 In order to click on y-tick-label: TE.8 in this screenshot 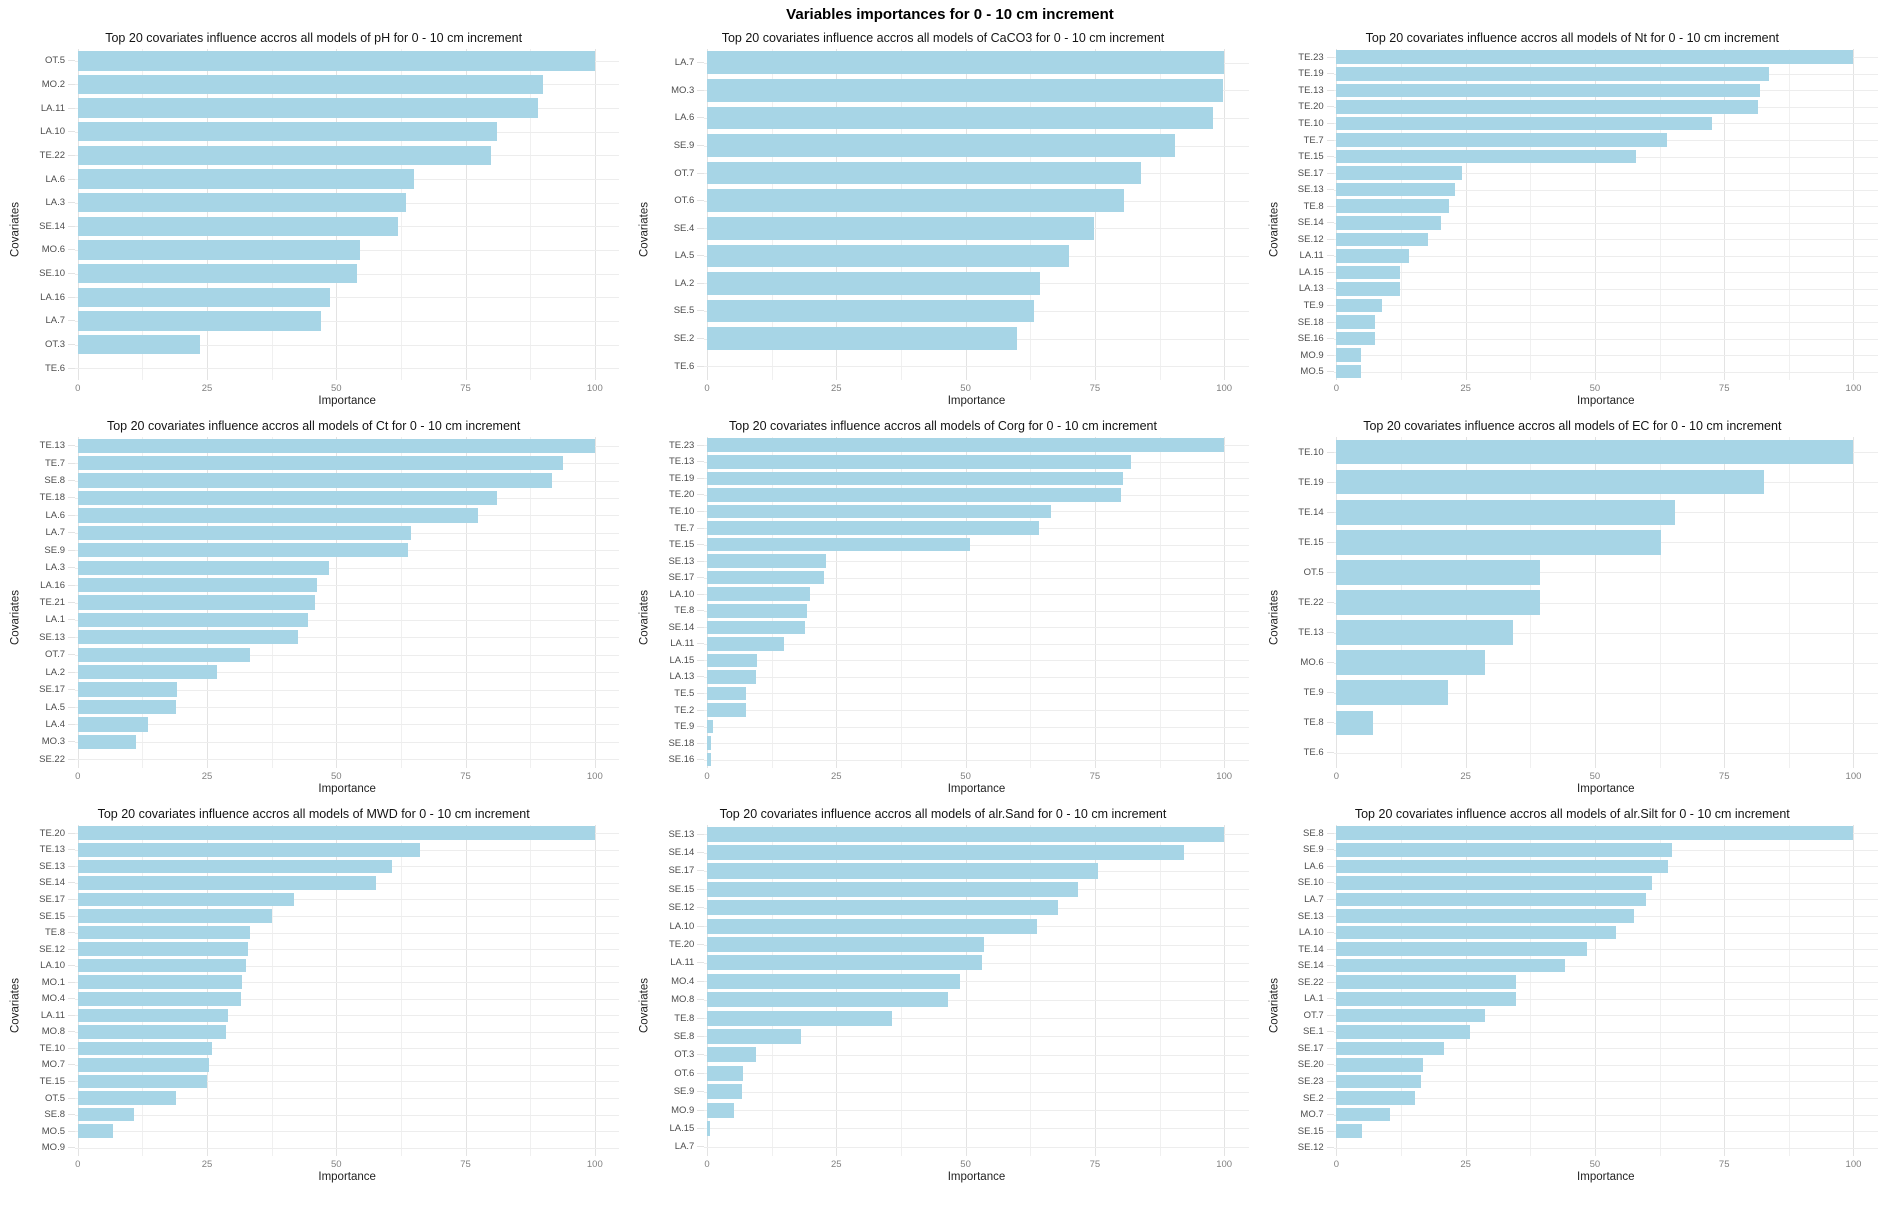, I will do `click(49, 932)`.